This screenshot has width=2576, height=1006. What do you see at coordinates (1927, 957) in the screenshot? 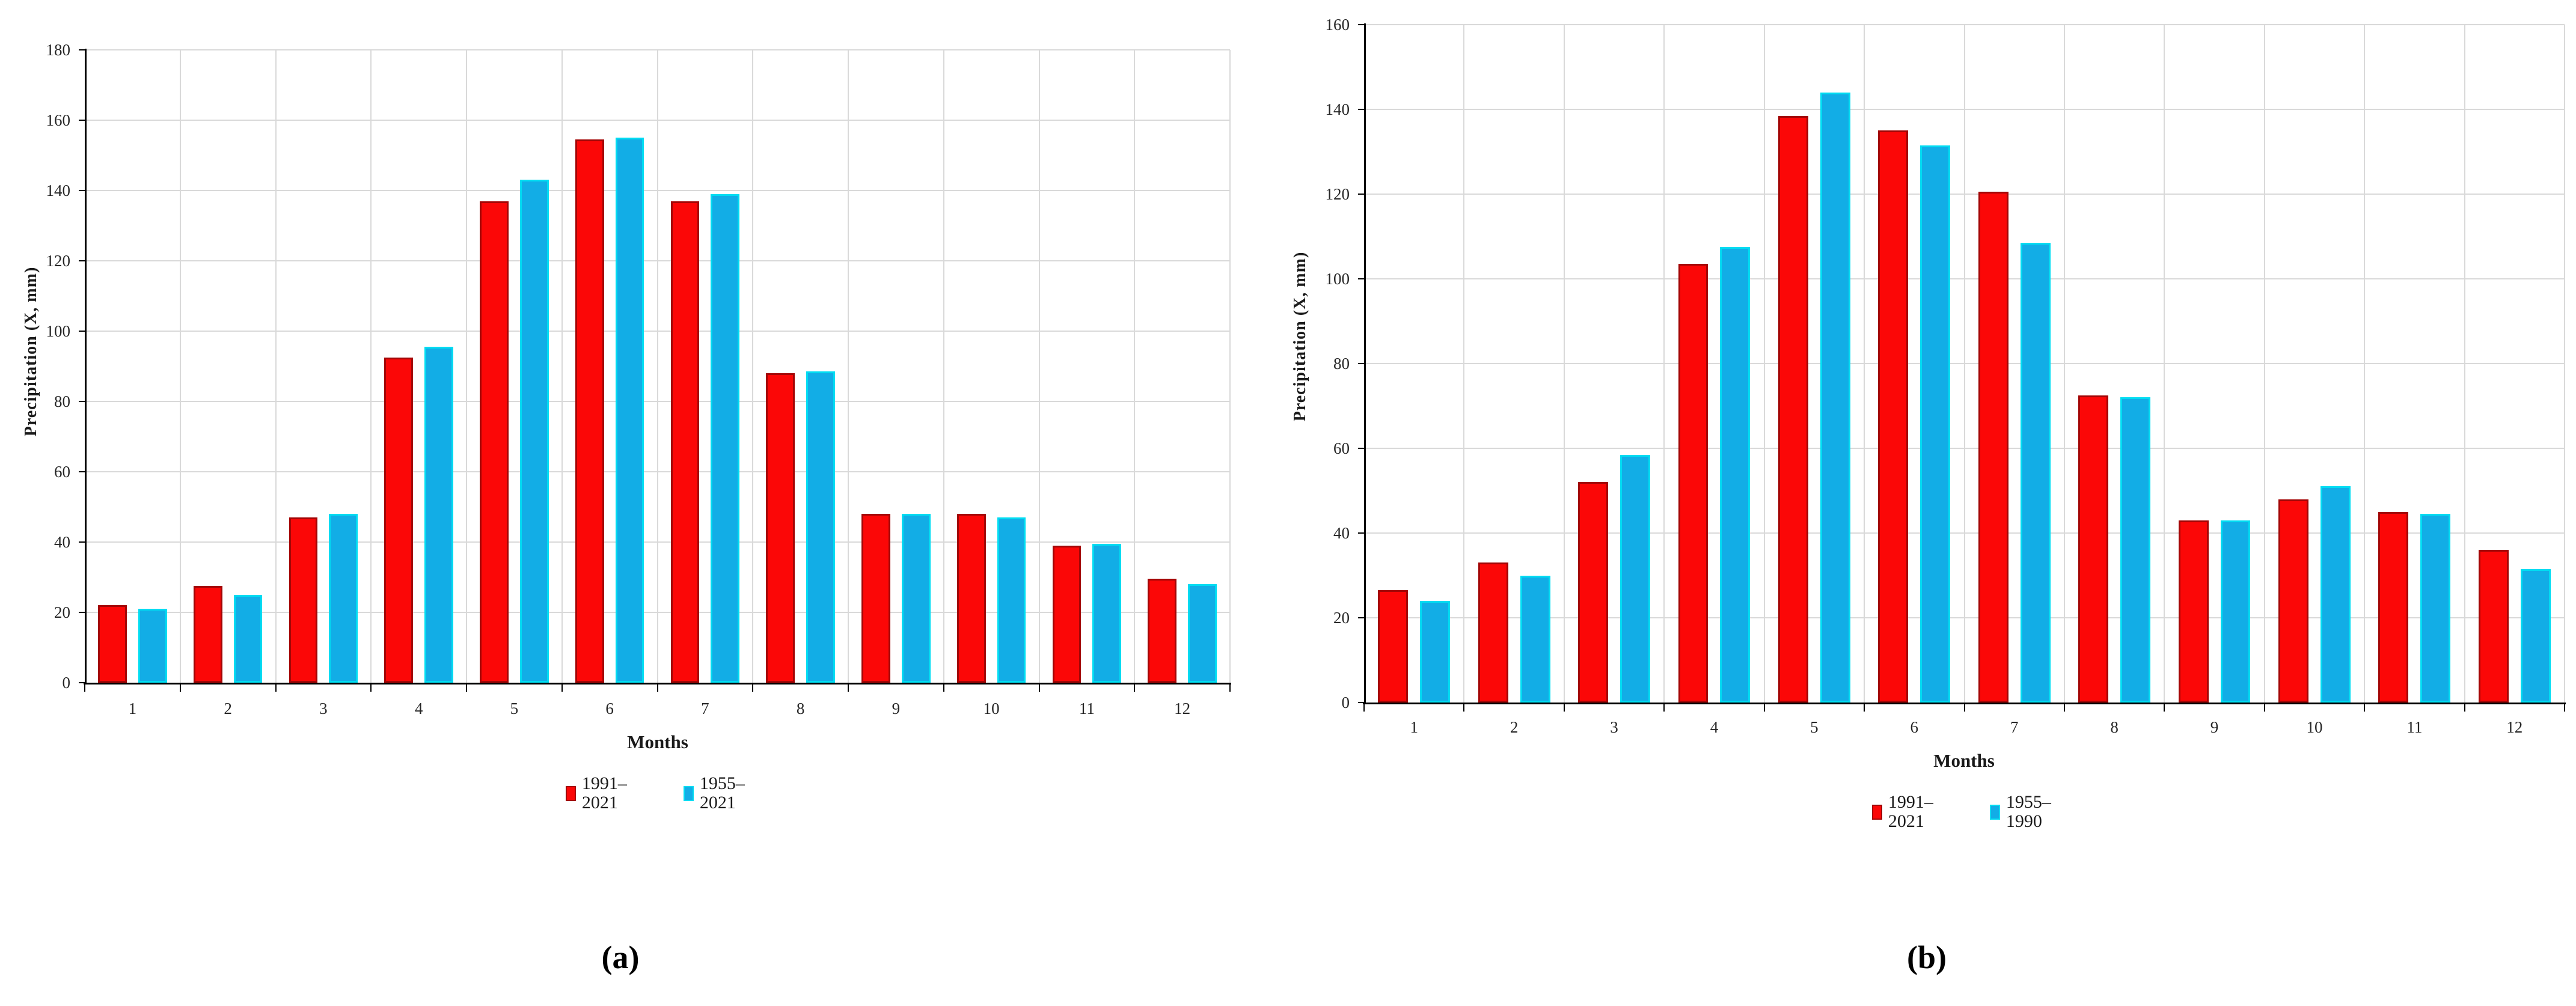
I see `caption-b: (b)` at bounding box center [1927, 957].